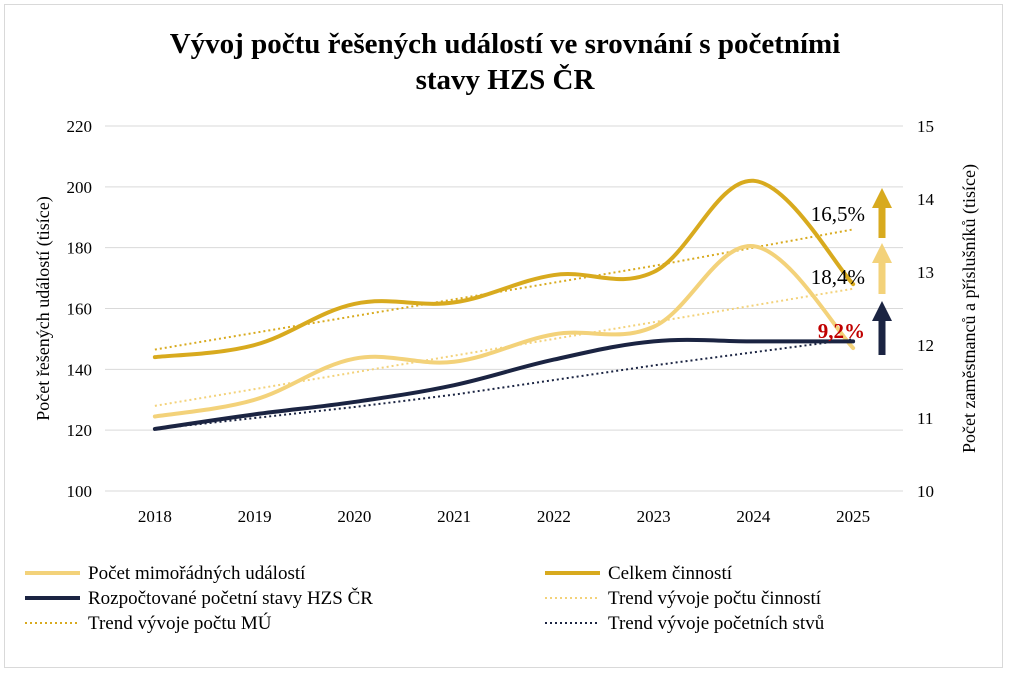 The width and height of the screenshot is (1009, 674). Describe the element at coordinates (504, 516) in the screenshot. I see `x-axis-ticks: 2018 2019 2020 2021 2022 2023 2024 2025` at that location.